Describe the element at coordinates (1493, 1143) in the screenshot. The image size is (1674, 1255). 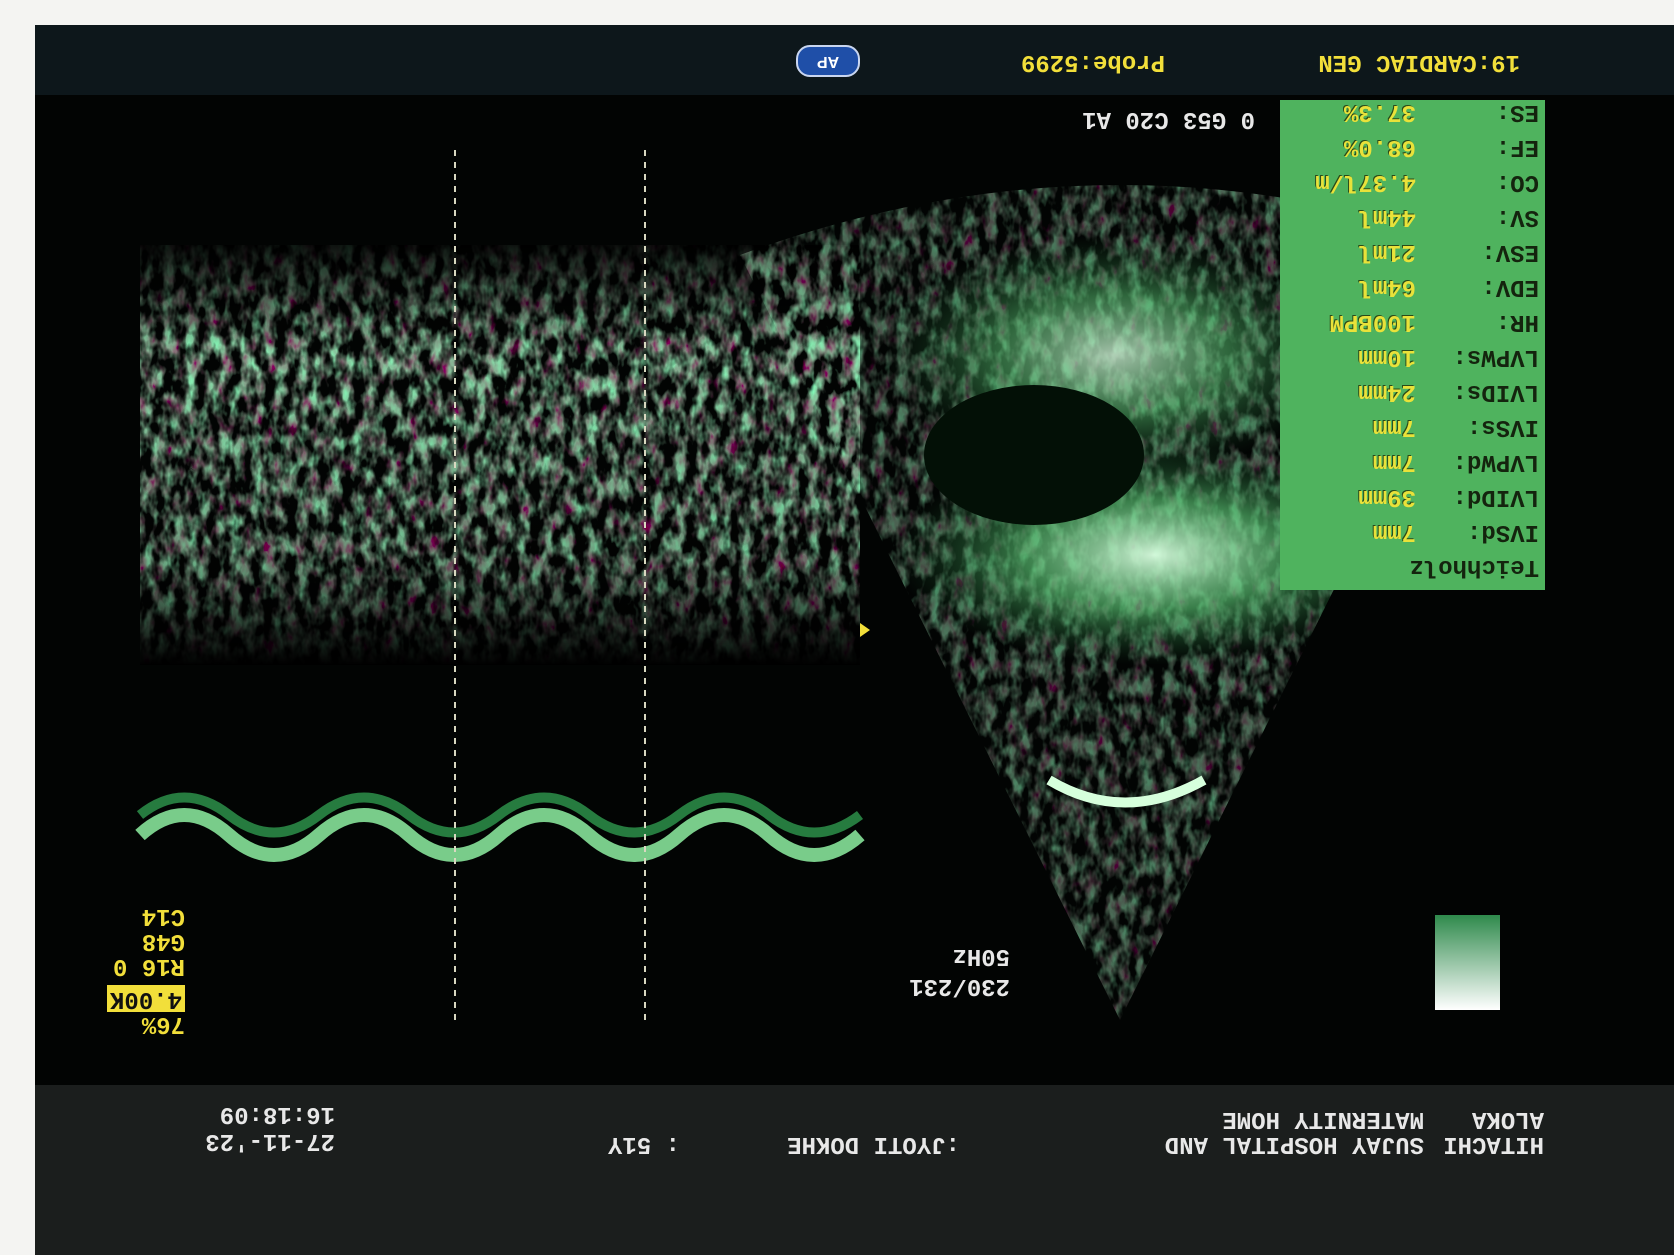
I see `logo: HITACHI` at that location.